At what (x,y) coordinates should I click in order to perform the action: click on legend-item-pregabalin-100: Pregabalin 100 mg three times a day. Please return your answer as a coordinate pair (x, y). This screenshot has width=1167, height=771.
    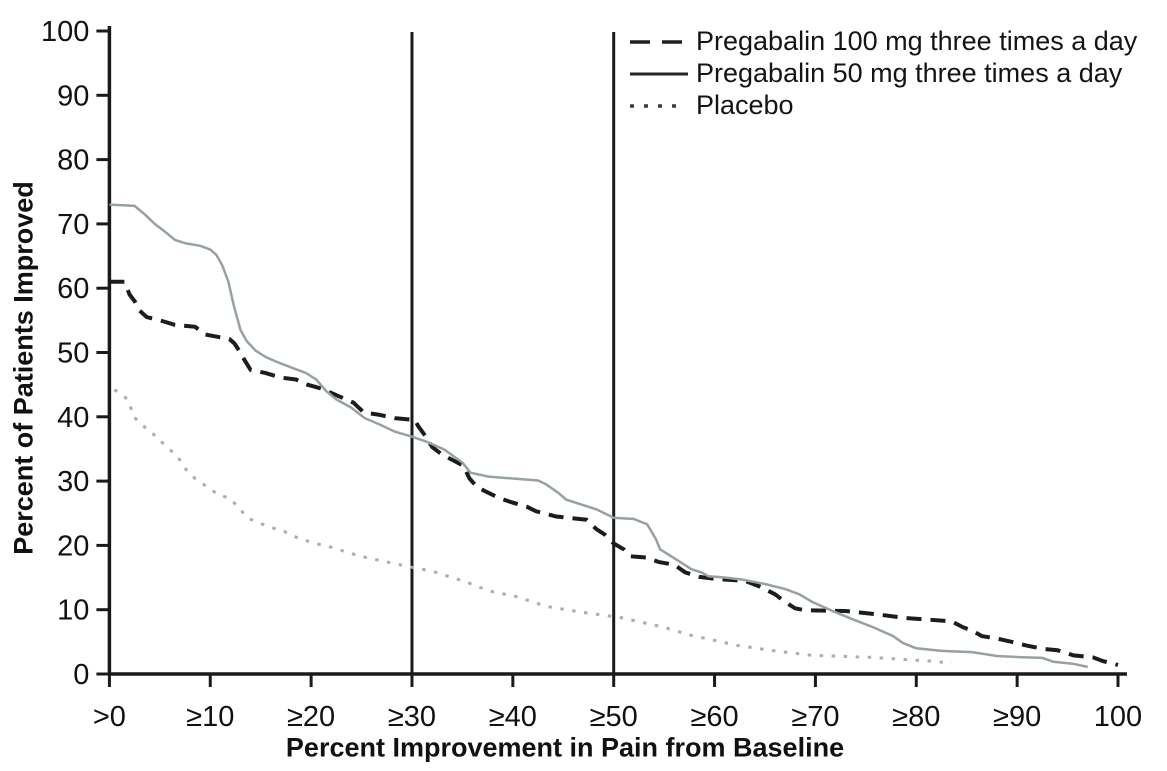
    Looking at the image, I should click on (883, 41).